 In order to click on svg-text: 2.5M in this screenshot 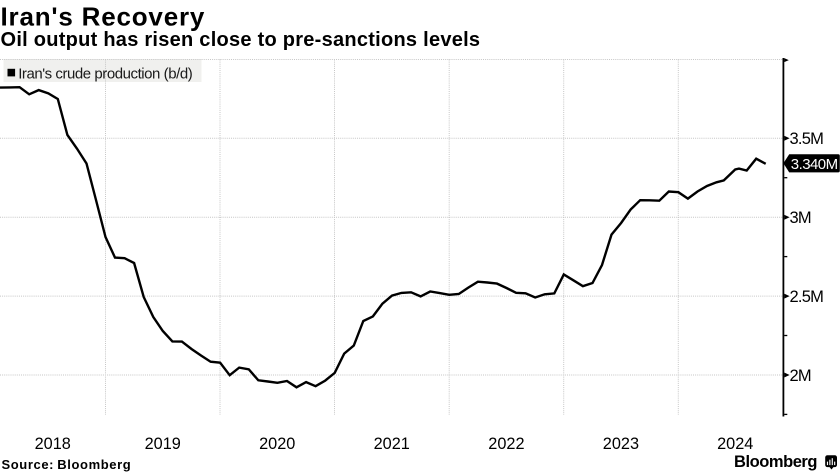, I will do `click(807, 297)`.